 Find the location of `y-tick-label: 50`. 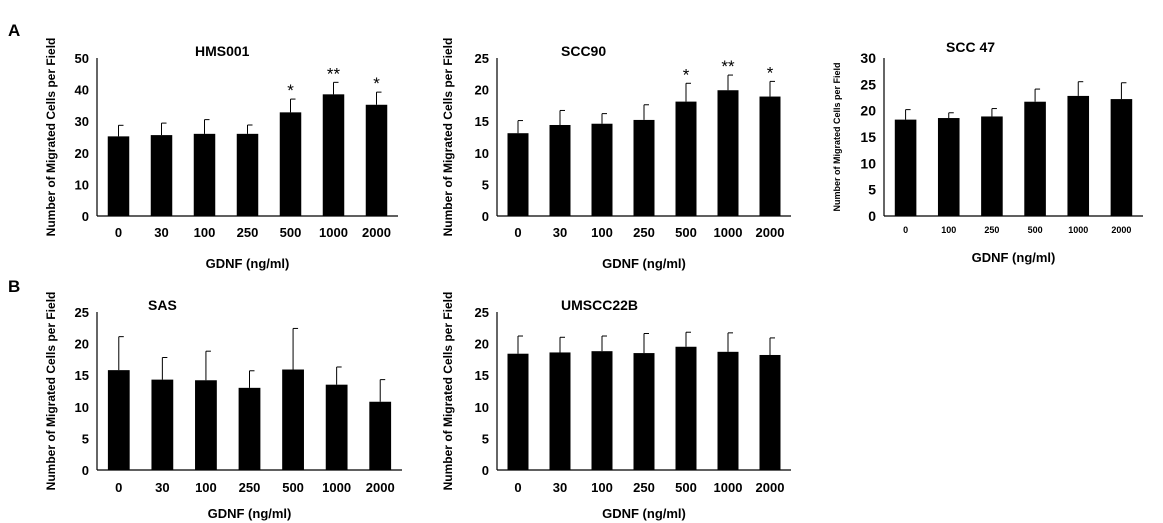

y-tick-label: 50 is located at coordinates (82, 58).